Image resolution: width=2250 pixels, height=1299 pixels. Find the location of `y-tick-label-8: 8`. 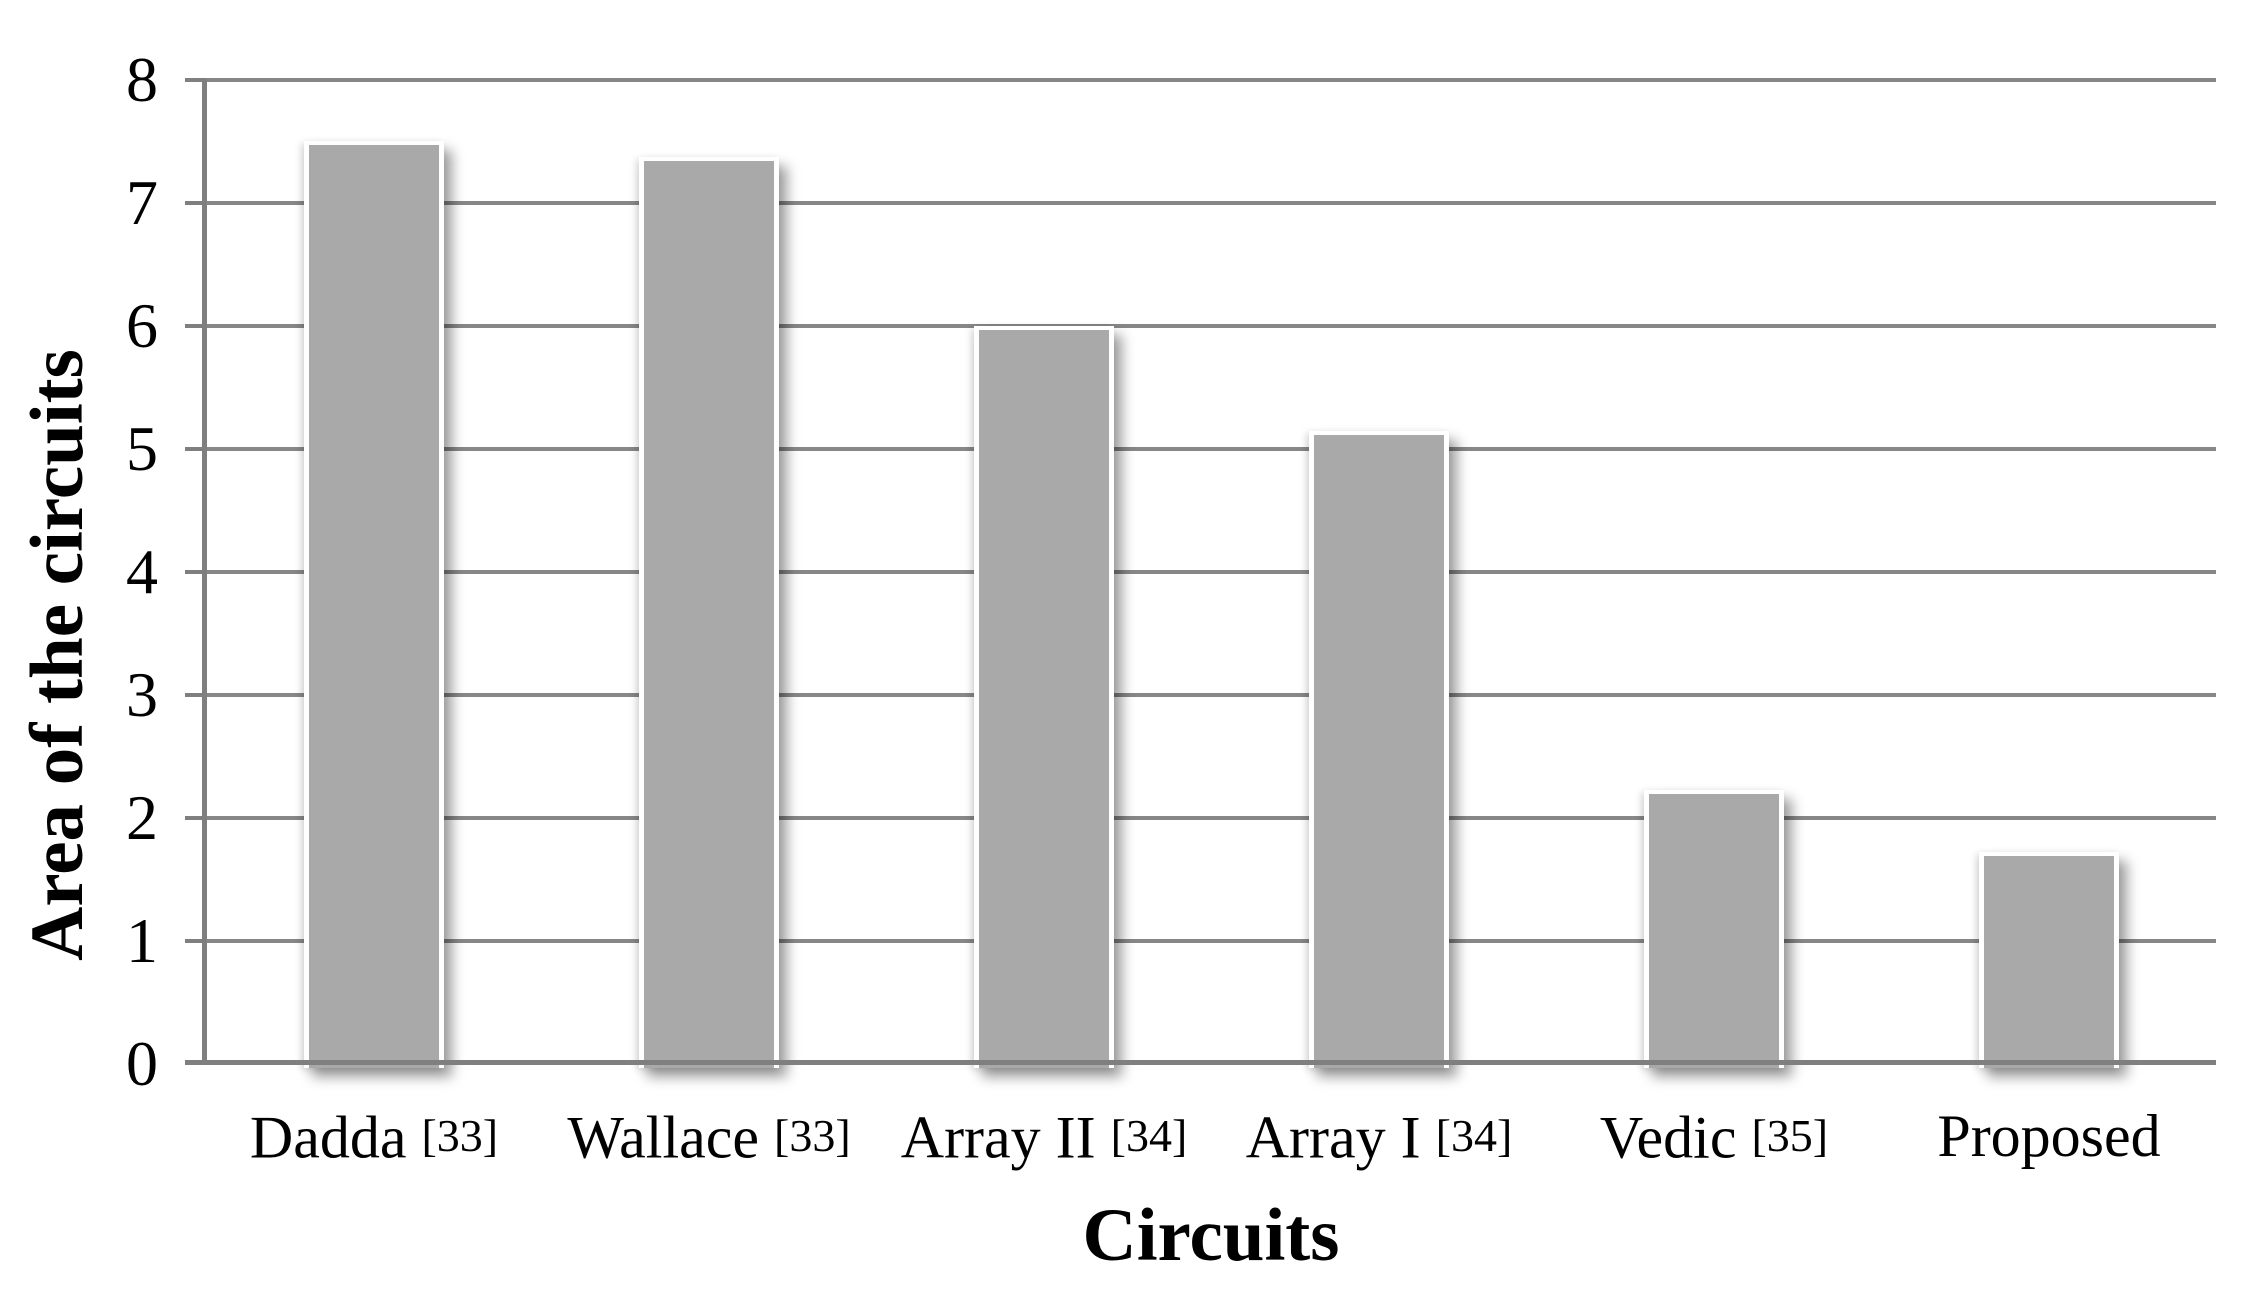

y-tick-label-8: 8 is located at coordinates (142, 79).